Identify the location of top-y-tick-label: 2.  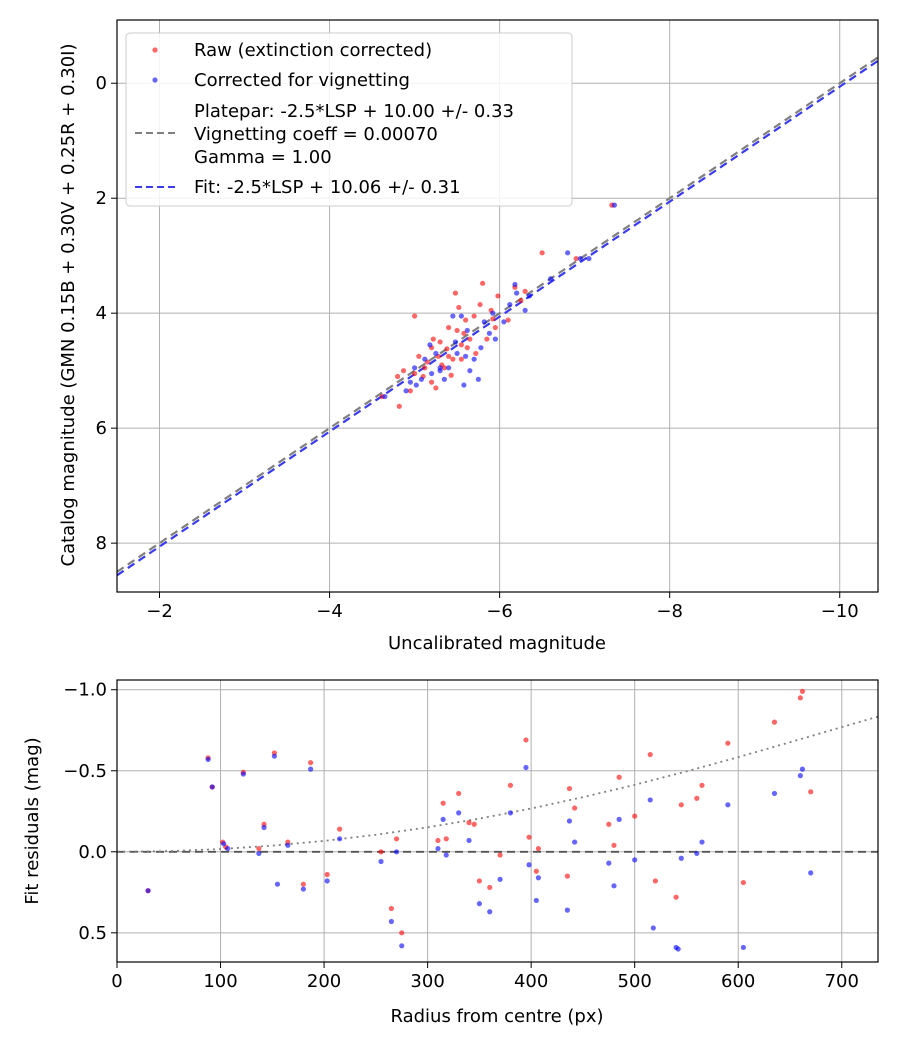
(101, 198).